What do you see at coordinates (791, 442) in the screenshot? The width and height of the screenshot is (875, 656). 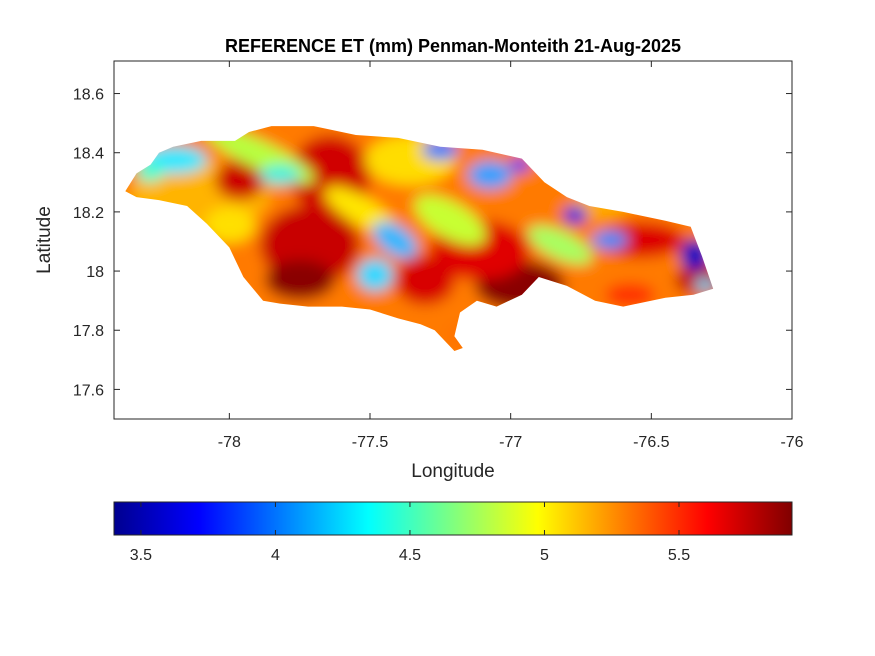 I see `x-tick-label: -76` at bounding box center [791, 442].